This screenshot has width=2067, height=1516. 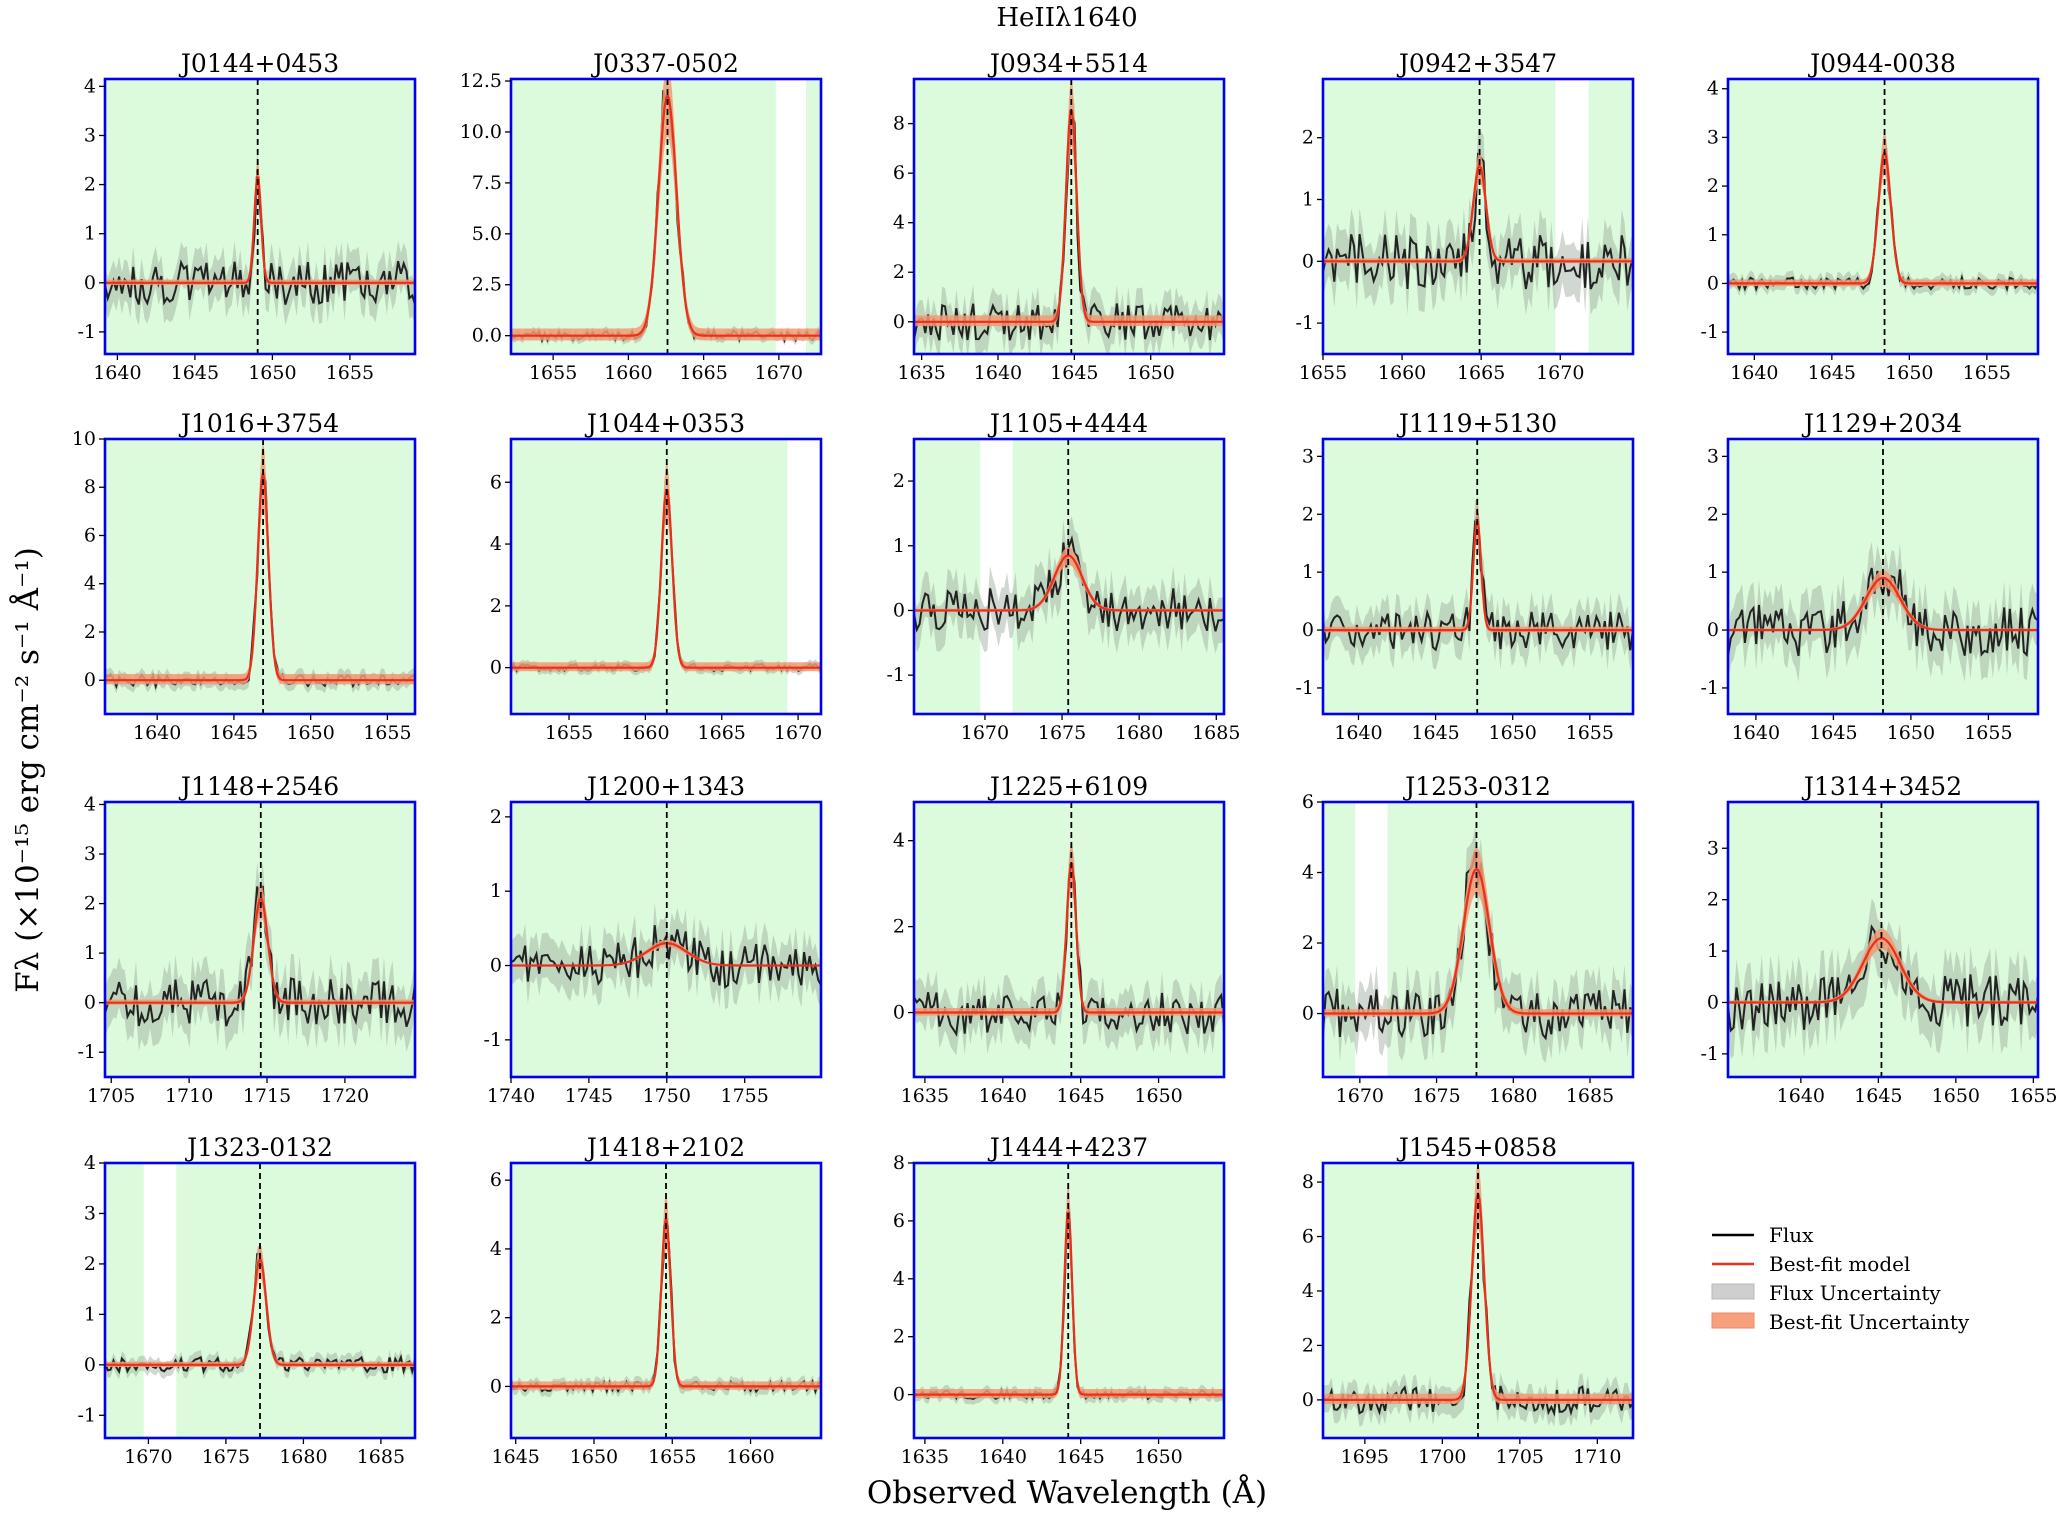 What do you see at coordinates (1733, 1291) in the screenshot?
I see `legend-flux-uncertainty-swatch` at bounding box center [1733, 1291].